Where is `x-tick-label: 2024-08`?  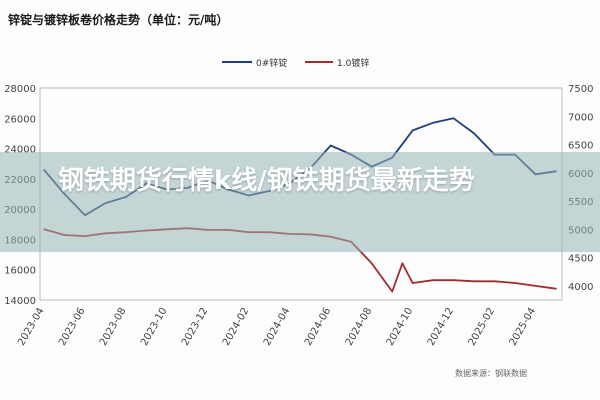
x-tick-label: 2024-08 is located at coordinates (359, 327).